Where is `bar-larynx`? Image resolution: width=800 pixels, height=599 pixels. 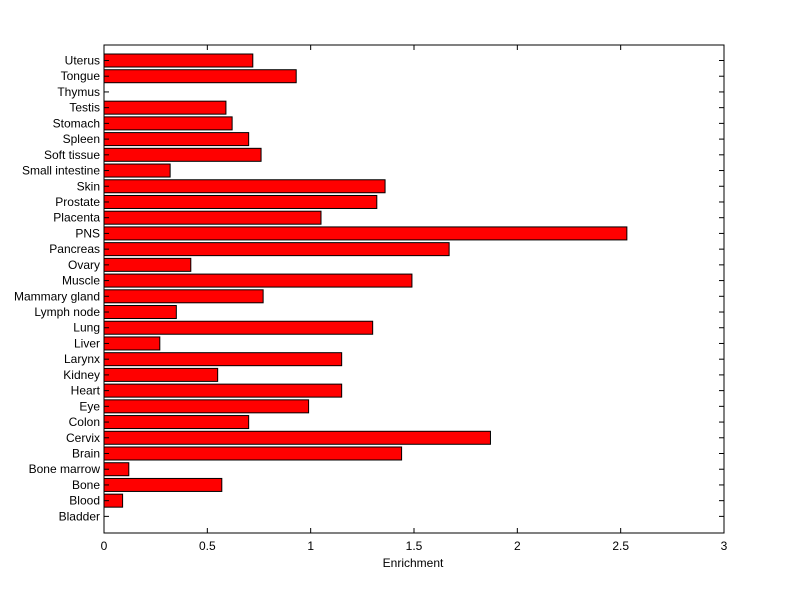 bar-larynx is located at coordinates (223, 359).